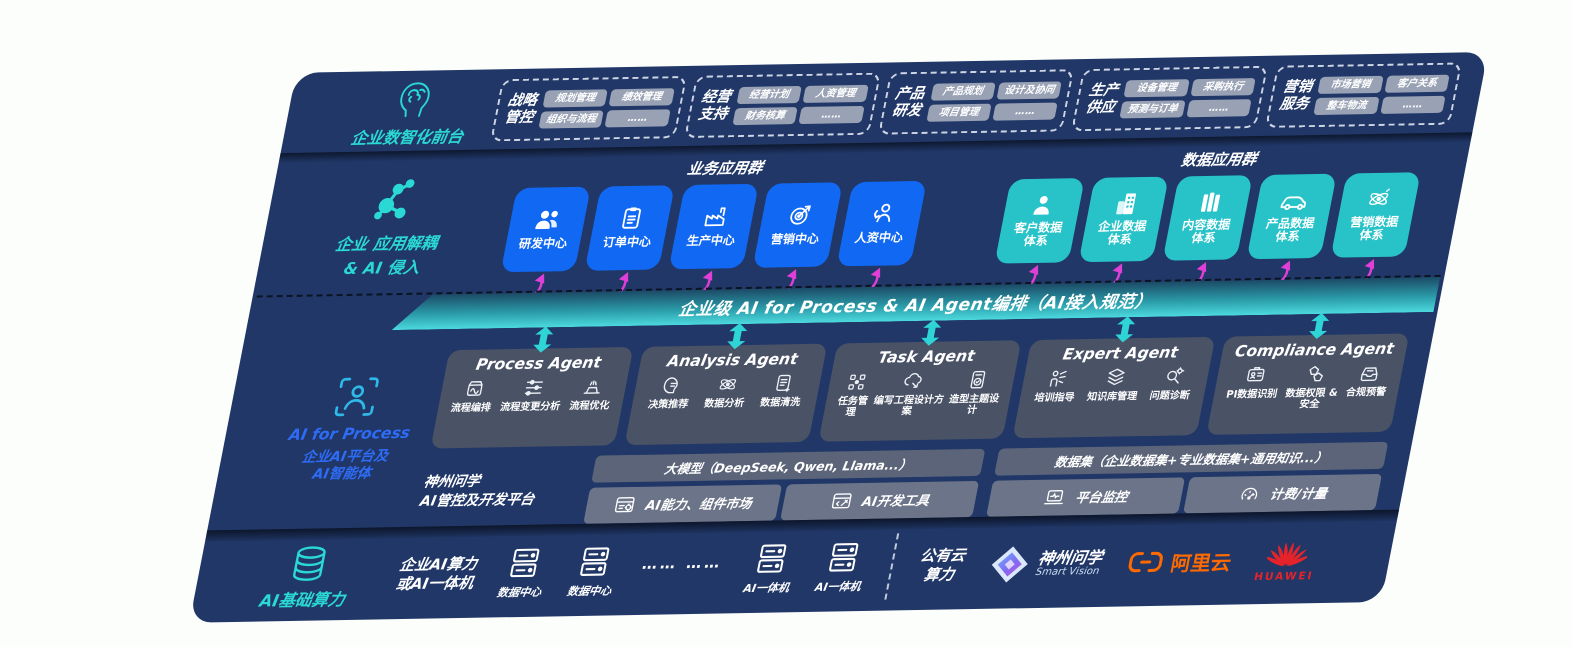 The width and height of the screenshot is (1572, 647). I want to click on data-box-label: 企业数据 体系, so click(1122, 233).